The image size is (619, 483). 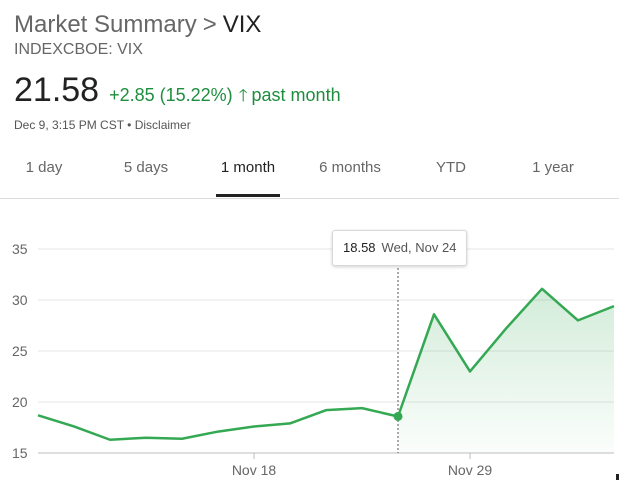 I want to click on y-tick-label: 20, so click(x=20, y=402).